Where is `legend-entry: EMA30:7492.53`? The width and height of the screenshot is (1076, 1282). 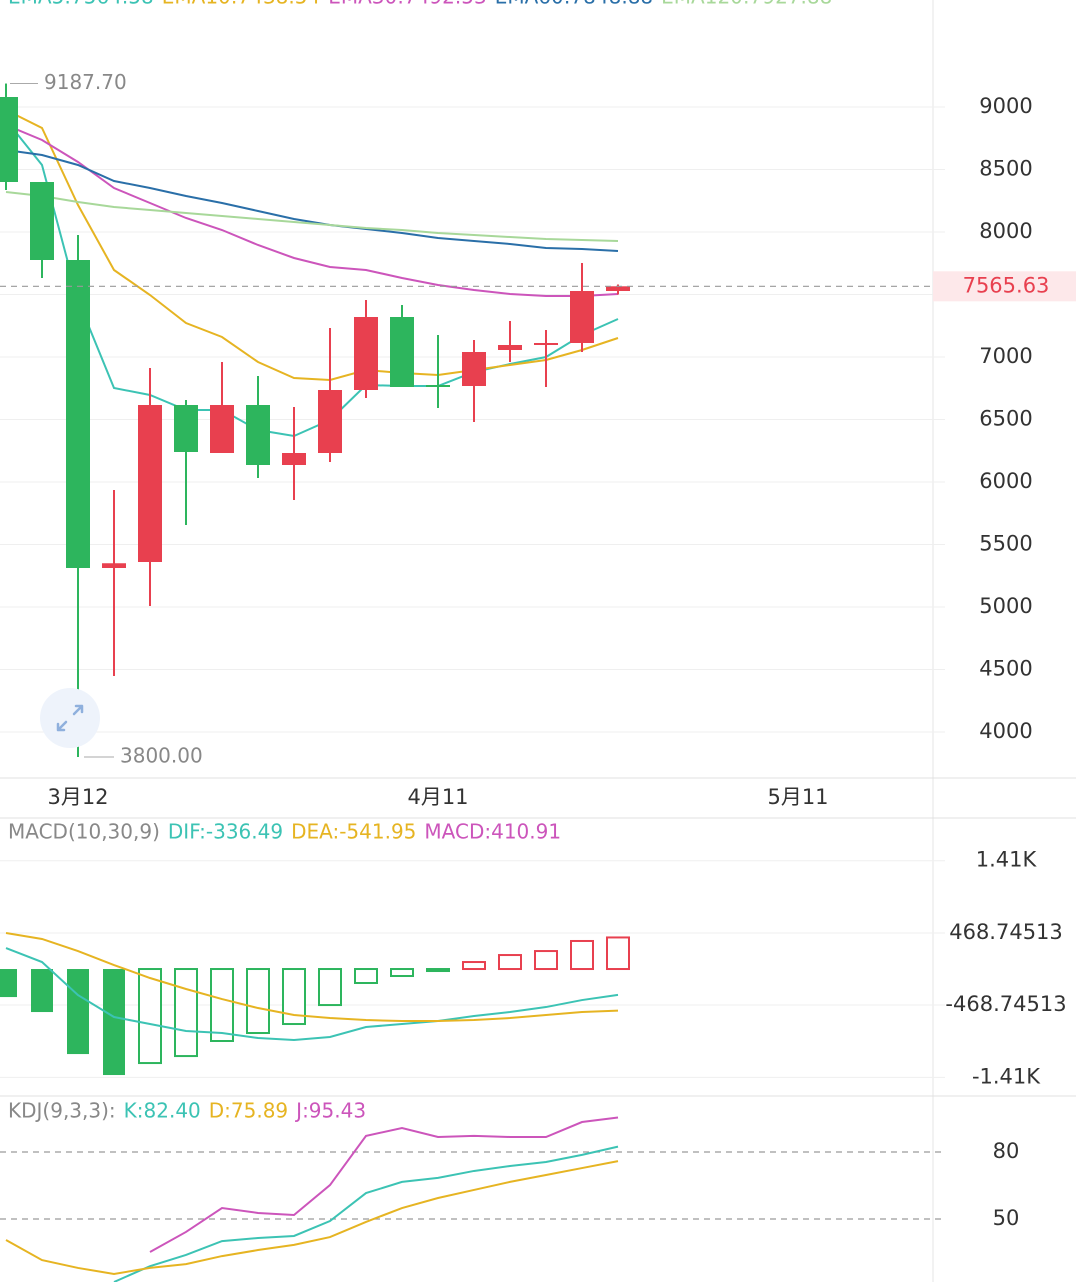 legend-entry: EMA30:7492.53 is located at coordinates (407, 4).